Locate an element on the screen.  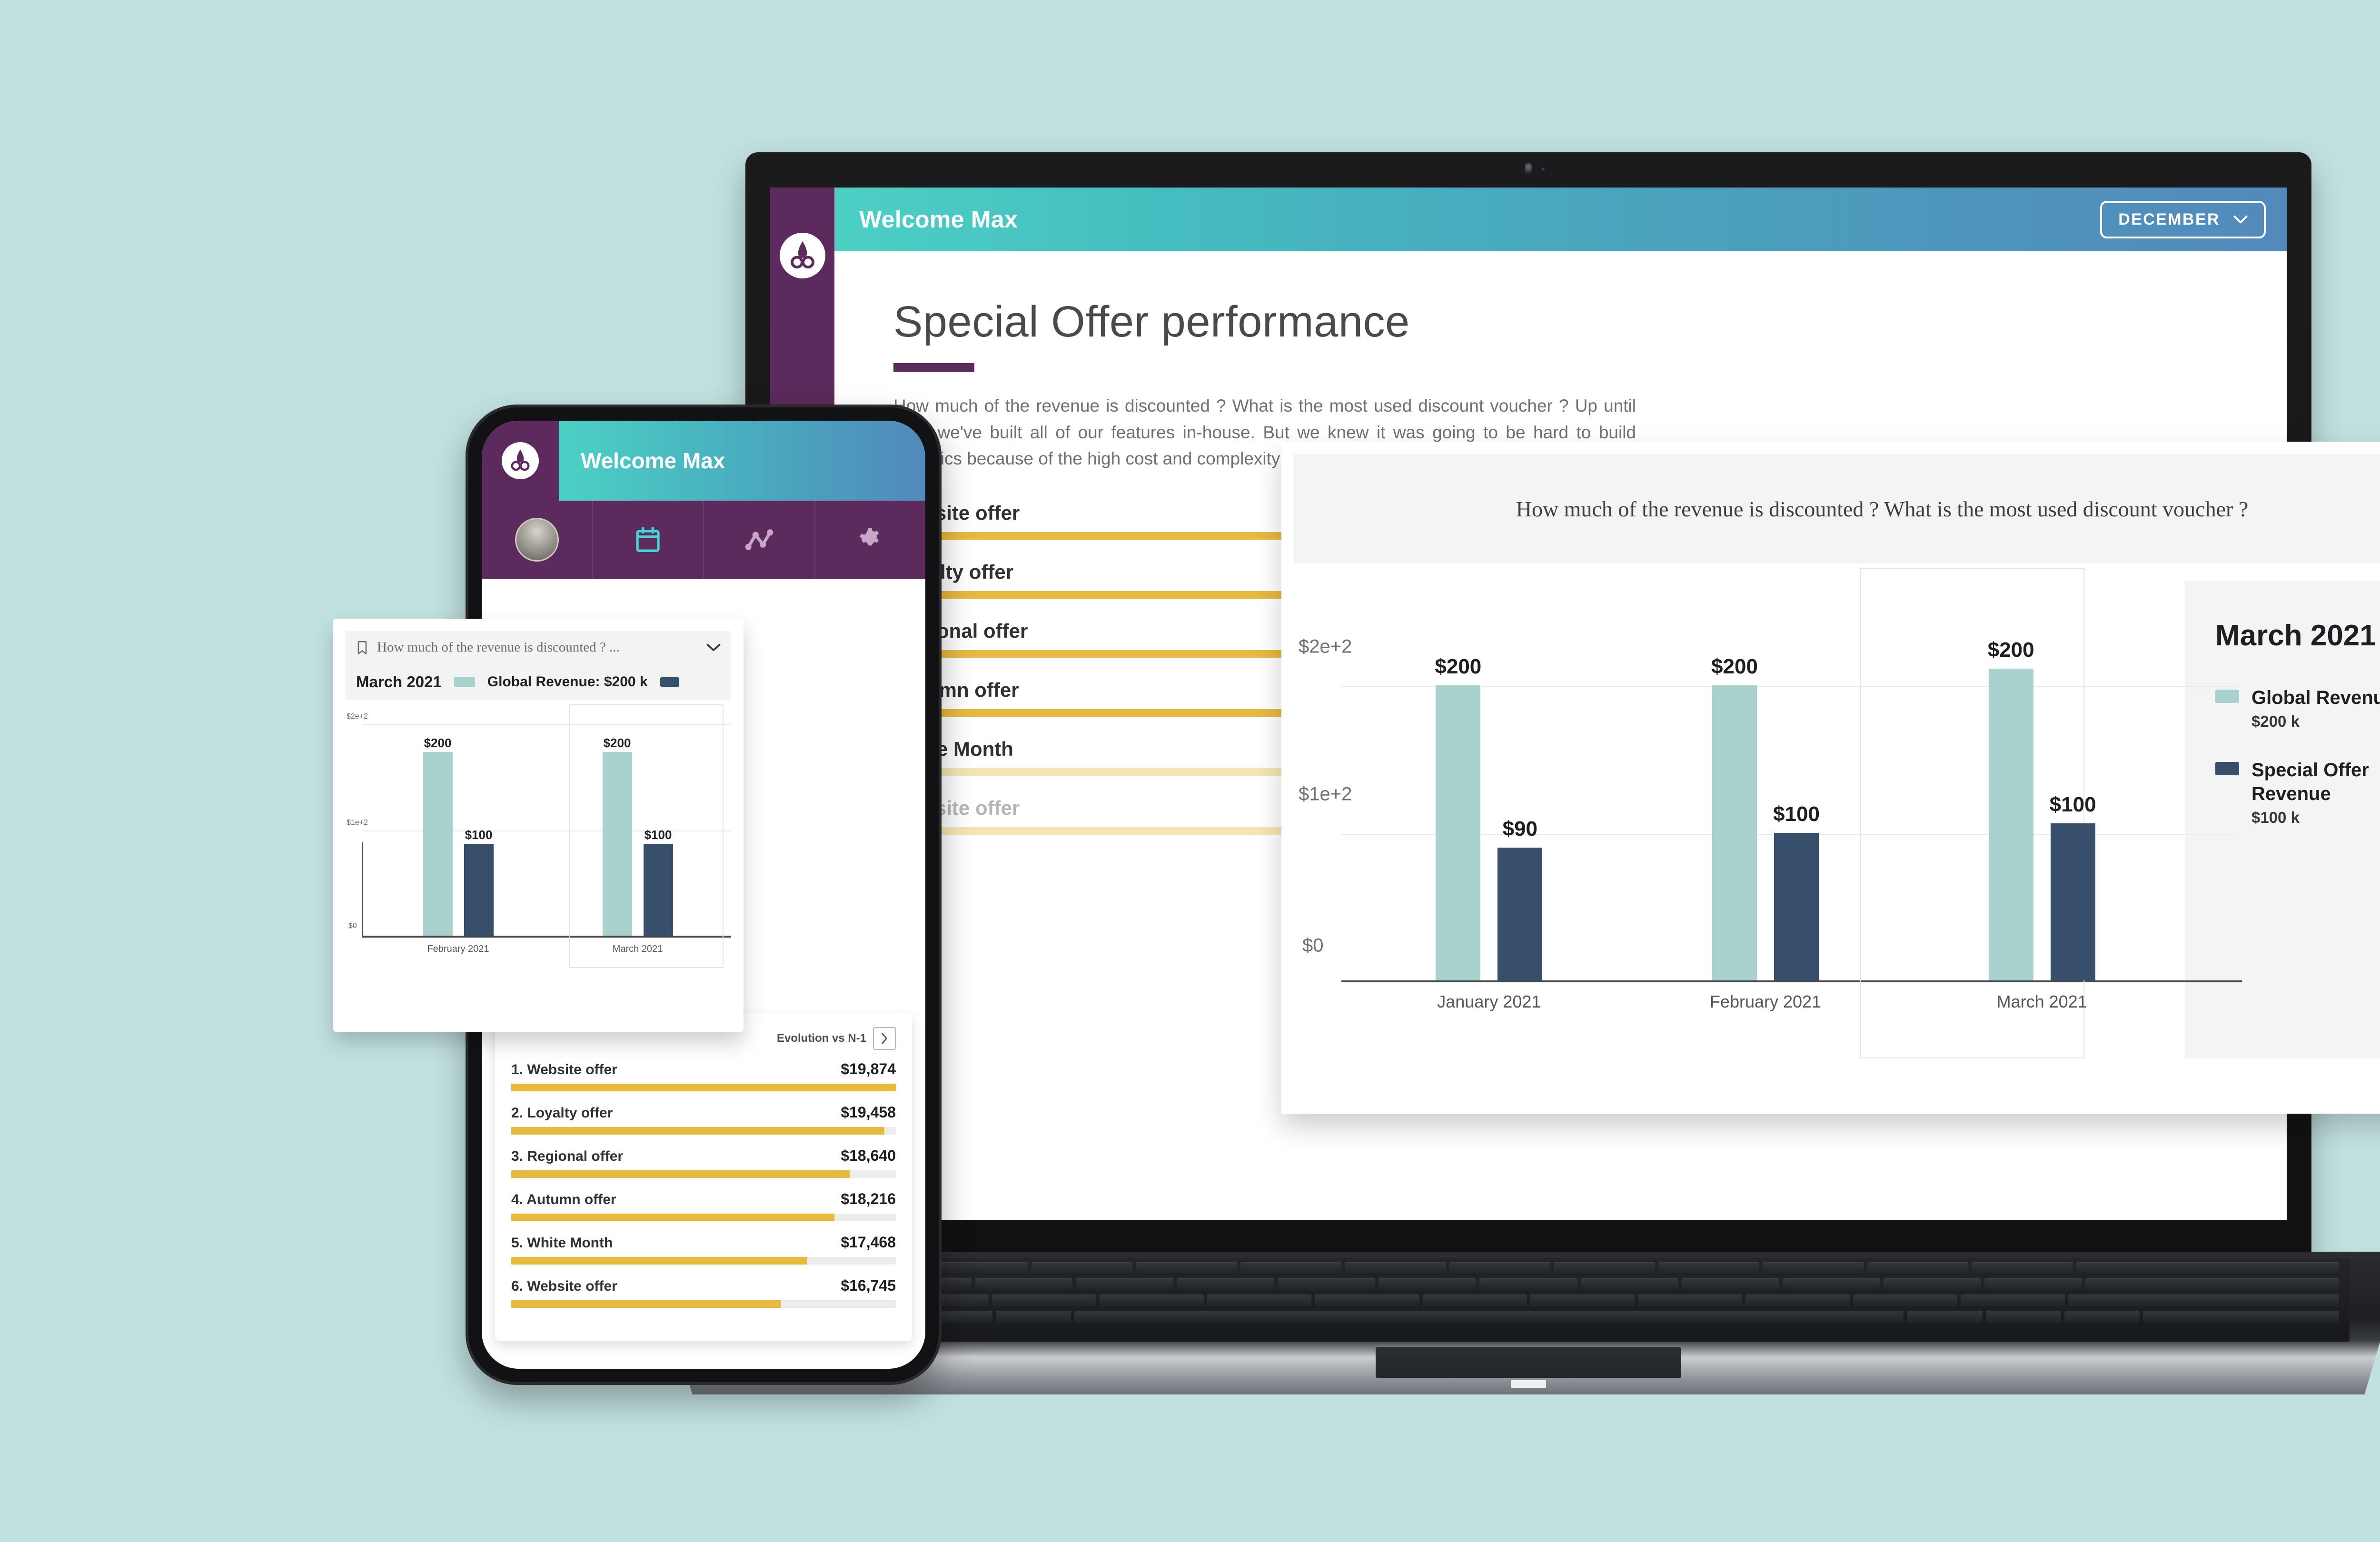
list-item: 2. Loyalty offer $19,458 is located at coordinates (703, 1119).